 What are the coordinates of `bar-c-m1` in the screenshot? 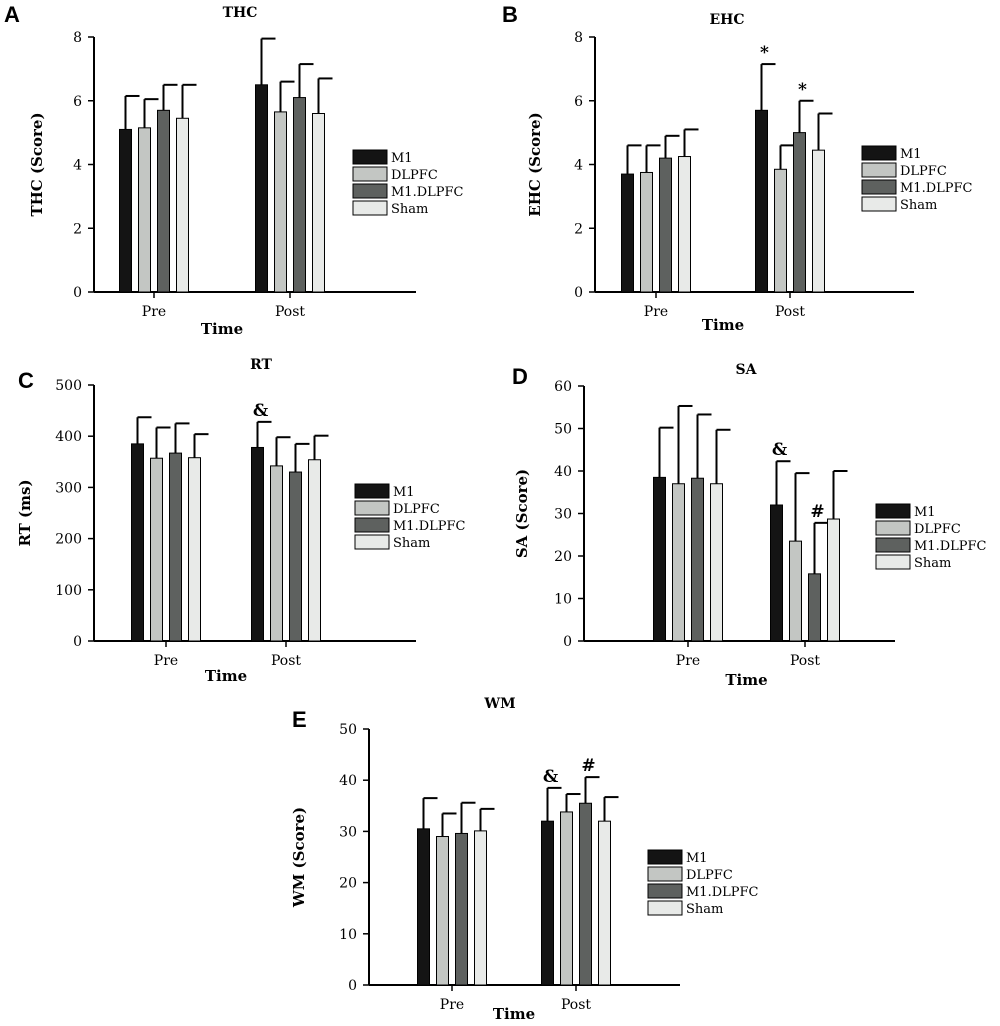 It's located at (257, 544).